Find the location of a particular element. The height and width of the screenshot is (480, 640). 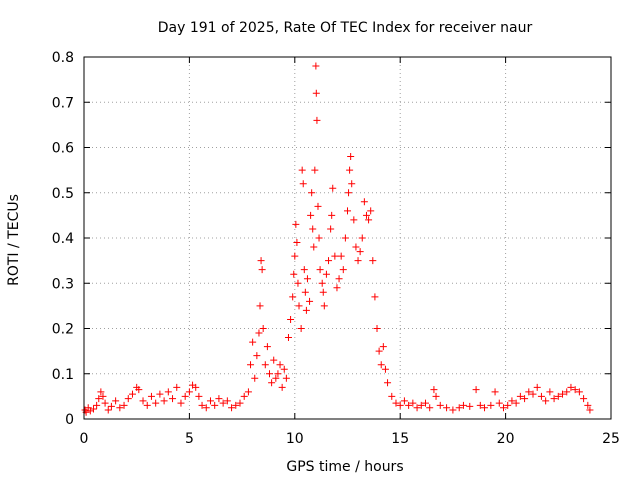

y-tick-label: 0.5 is located at coordinates (63, 194).